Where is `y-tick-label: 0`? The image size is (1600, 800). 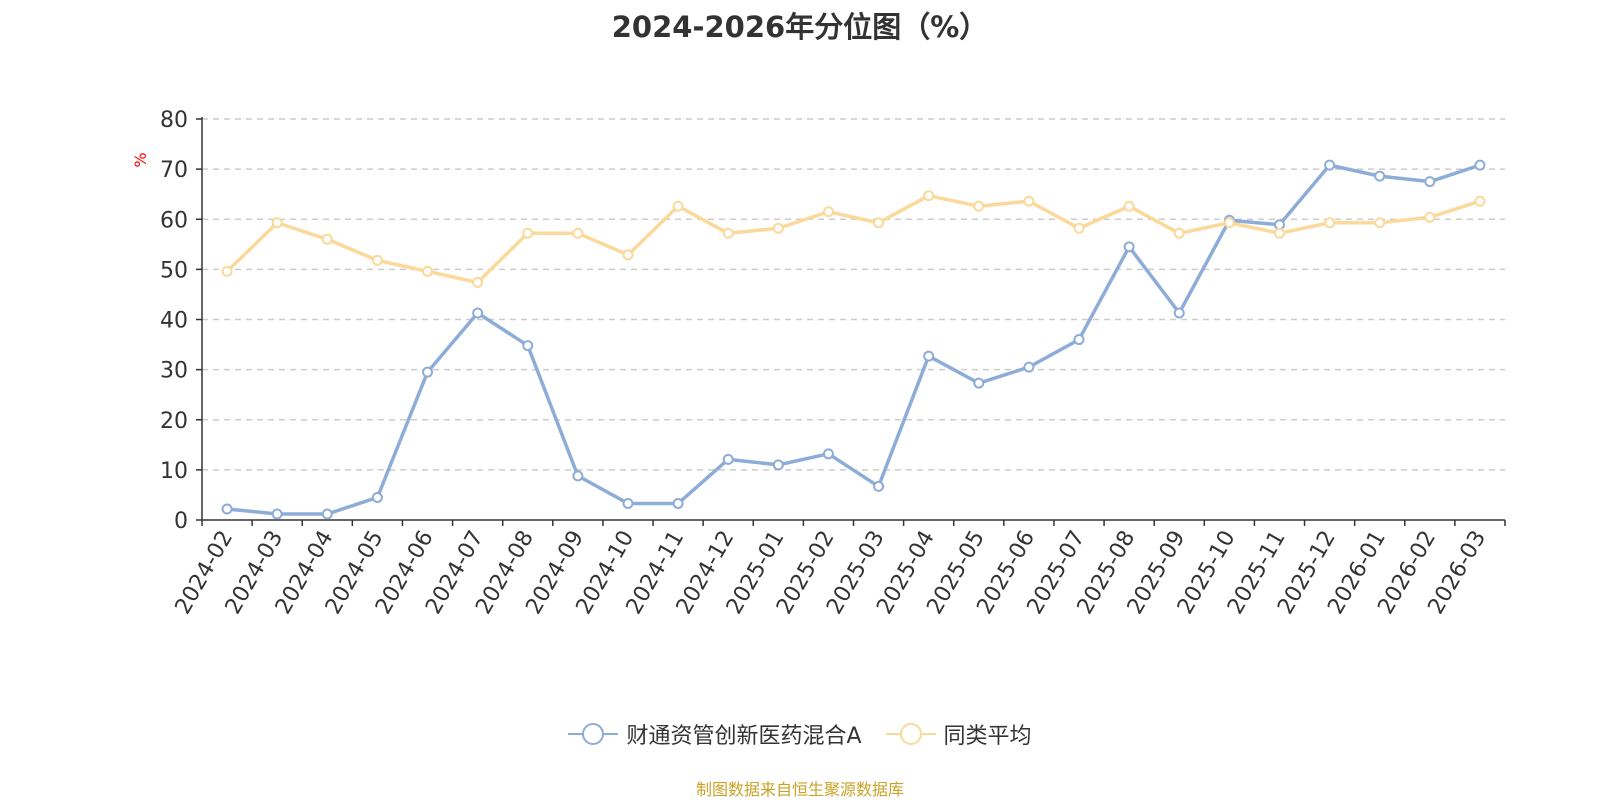
y-tick-label: 0 is located at coordinates (181, 521).